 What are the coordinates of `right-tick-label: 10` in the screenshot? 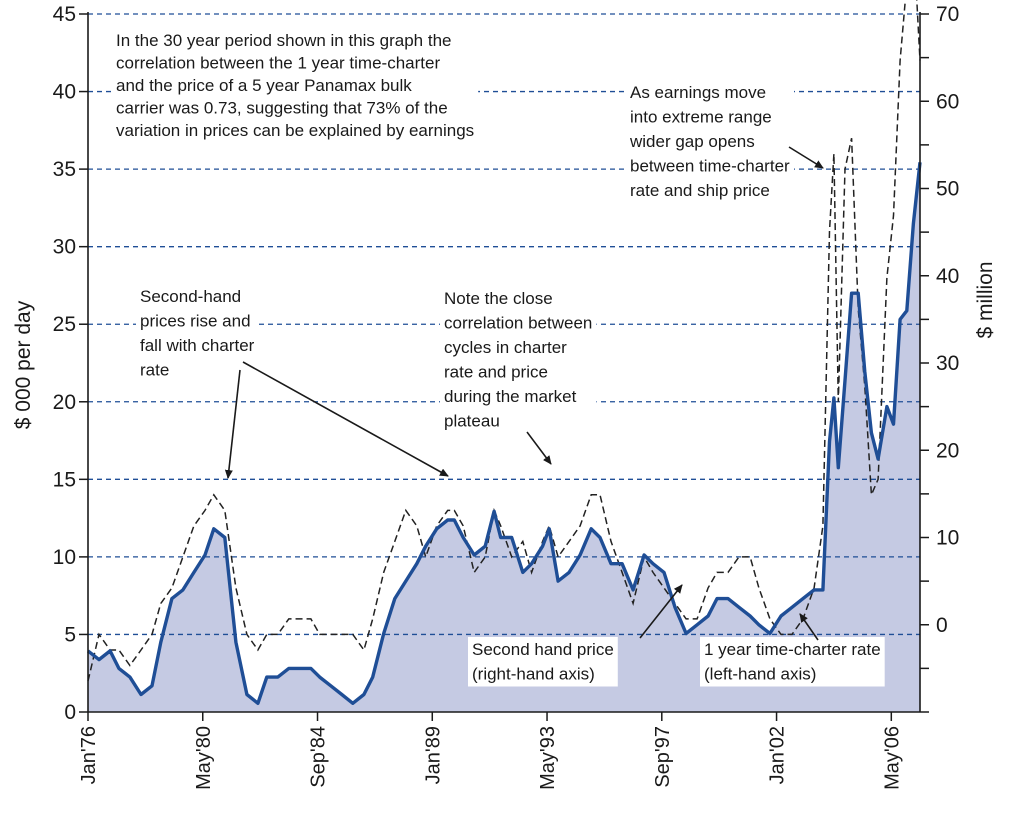 It's located at (947, 538).